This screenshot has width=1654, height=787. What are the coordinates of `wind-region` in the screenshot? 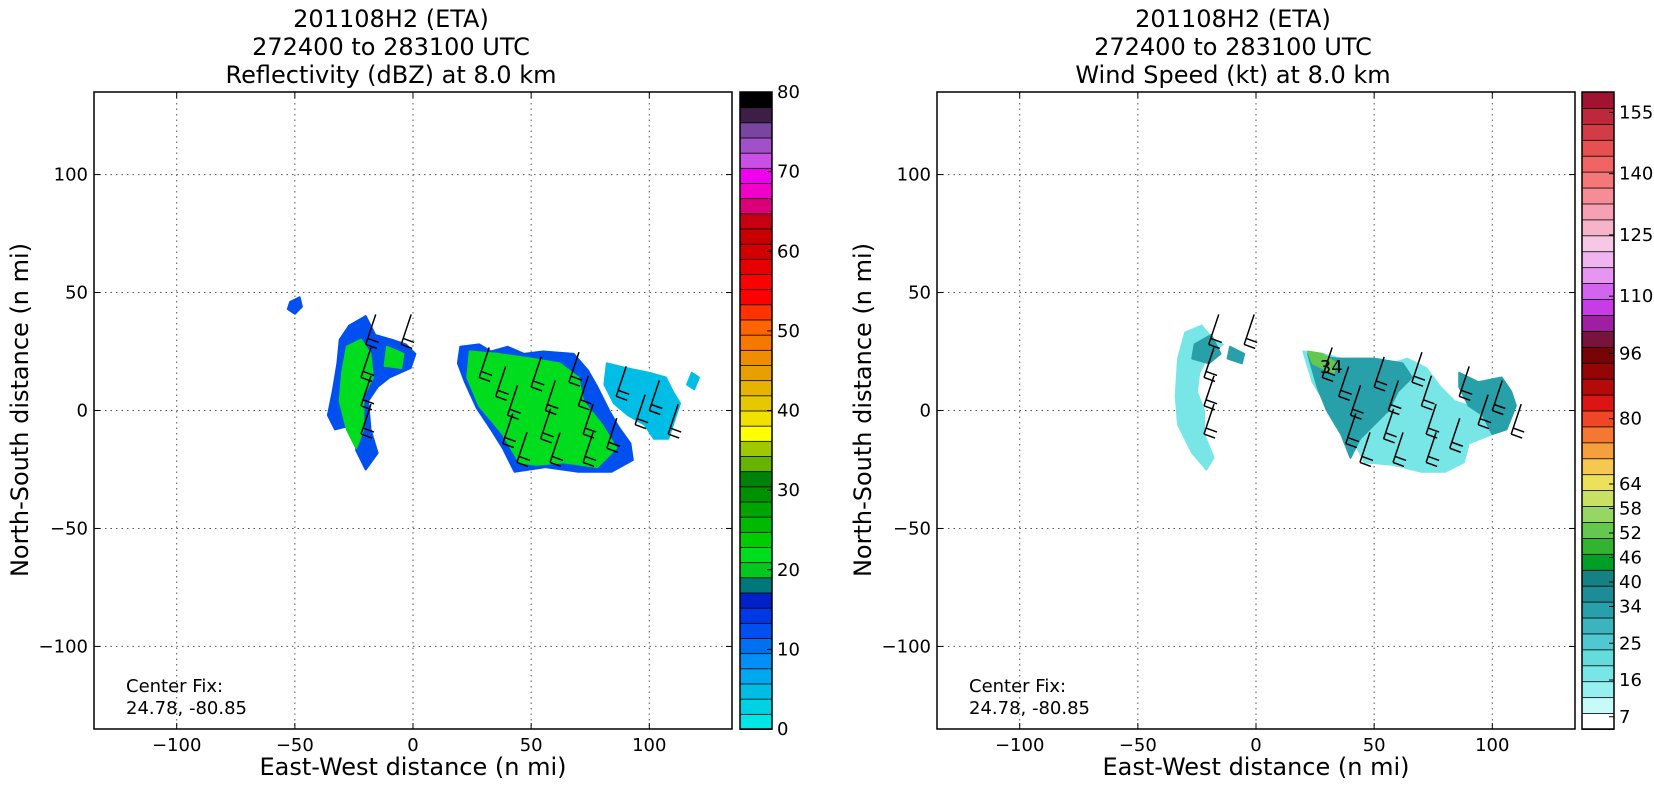 It's located at (1322, 362).